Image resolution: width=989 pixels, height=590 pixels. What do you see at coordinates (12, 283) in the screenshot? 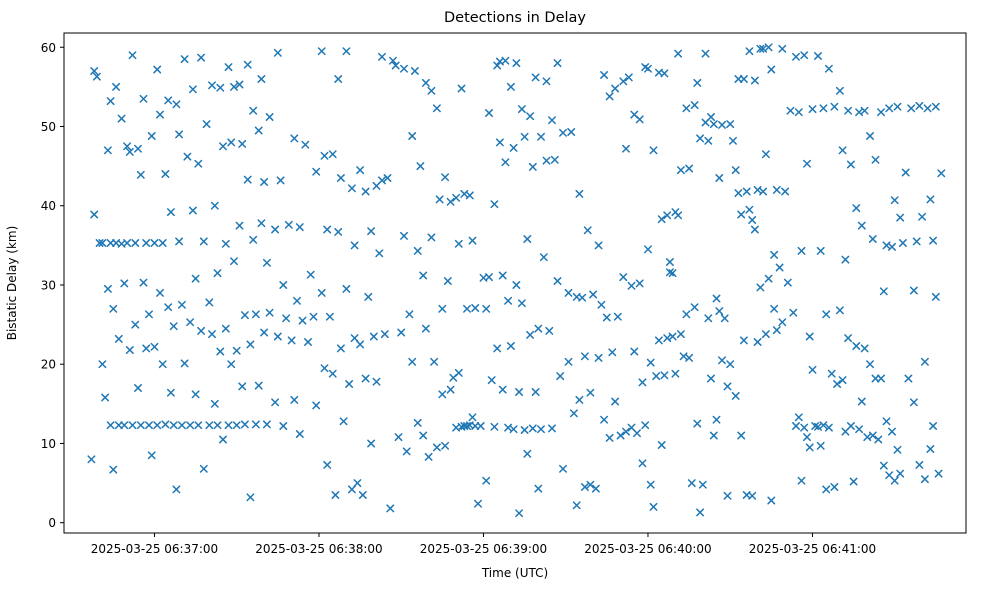
I see `y-axis-label: Bistatic Delay (km)` at bounding box center [12, 283].